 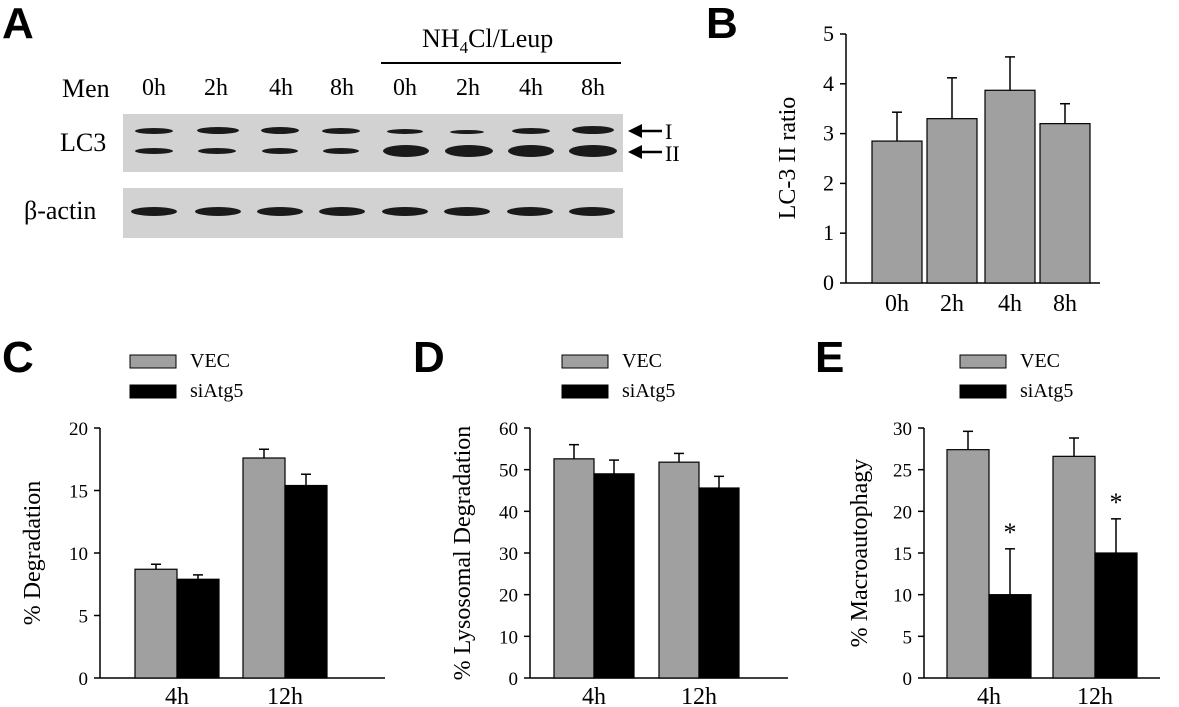 What do you see at coordinates (463, 553) in the screenshot?
I see `y-axis-label: % Lysosomal Degradation` at bounding box center [463, 553].